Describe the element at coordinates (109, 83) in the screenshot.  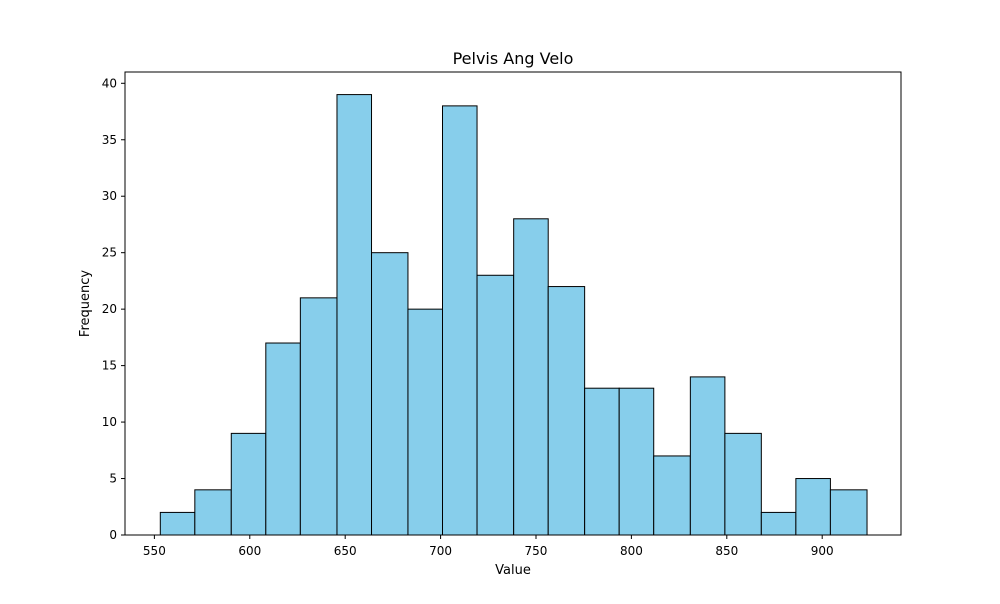
I see `y-tick-label: 40` at that location.